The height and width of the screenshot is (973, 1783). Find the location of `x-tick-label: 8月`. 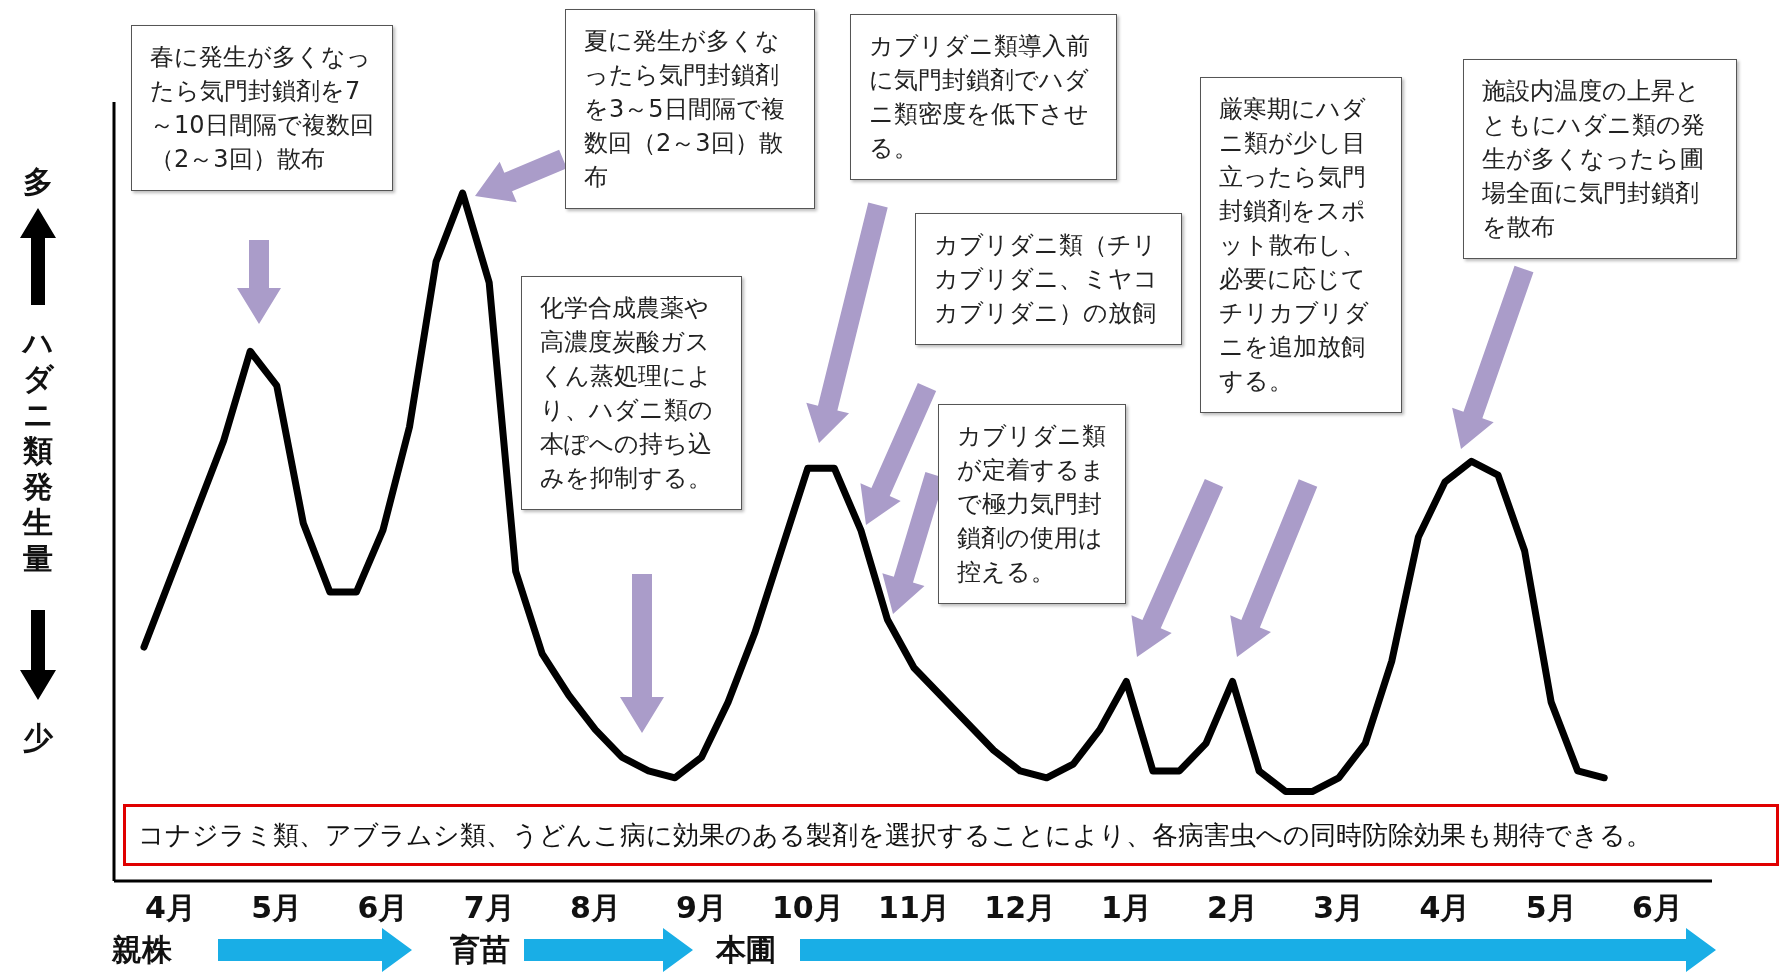

x-tick-label: 8月 is located at coordinates (595, 907).